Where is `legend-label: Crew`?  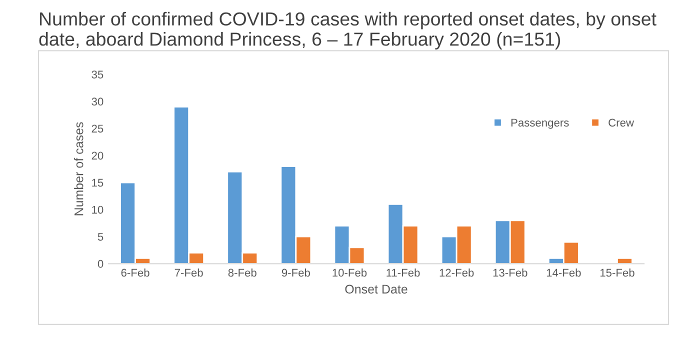 legend-label: Crew is located at coordinates (621, 122).